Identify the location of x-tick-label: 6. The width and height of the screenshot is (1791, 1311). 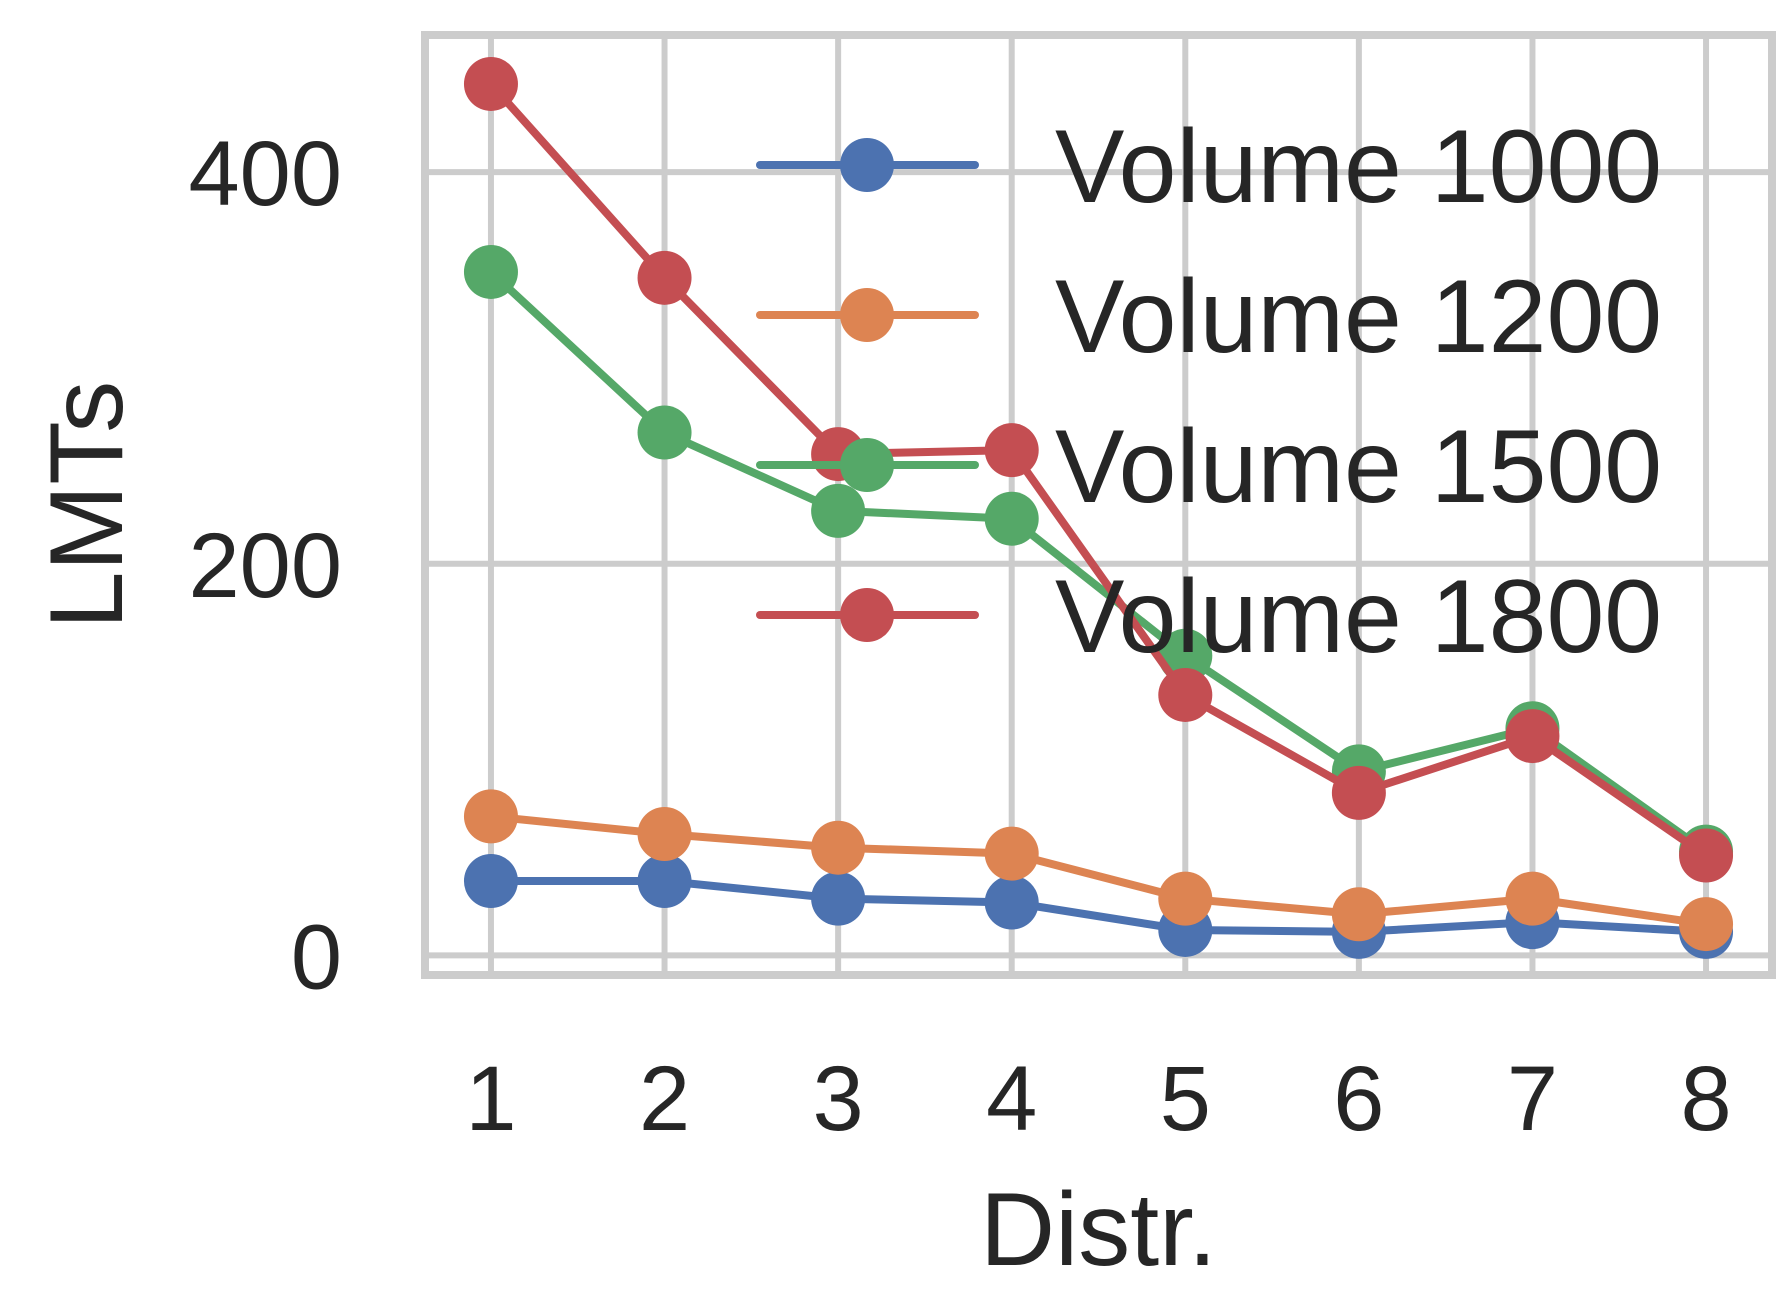
(1358, 1099).